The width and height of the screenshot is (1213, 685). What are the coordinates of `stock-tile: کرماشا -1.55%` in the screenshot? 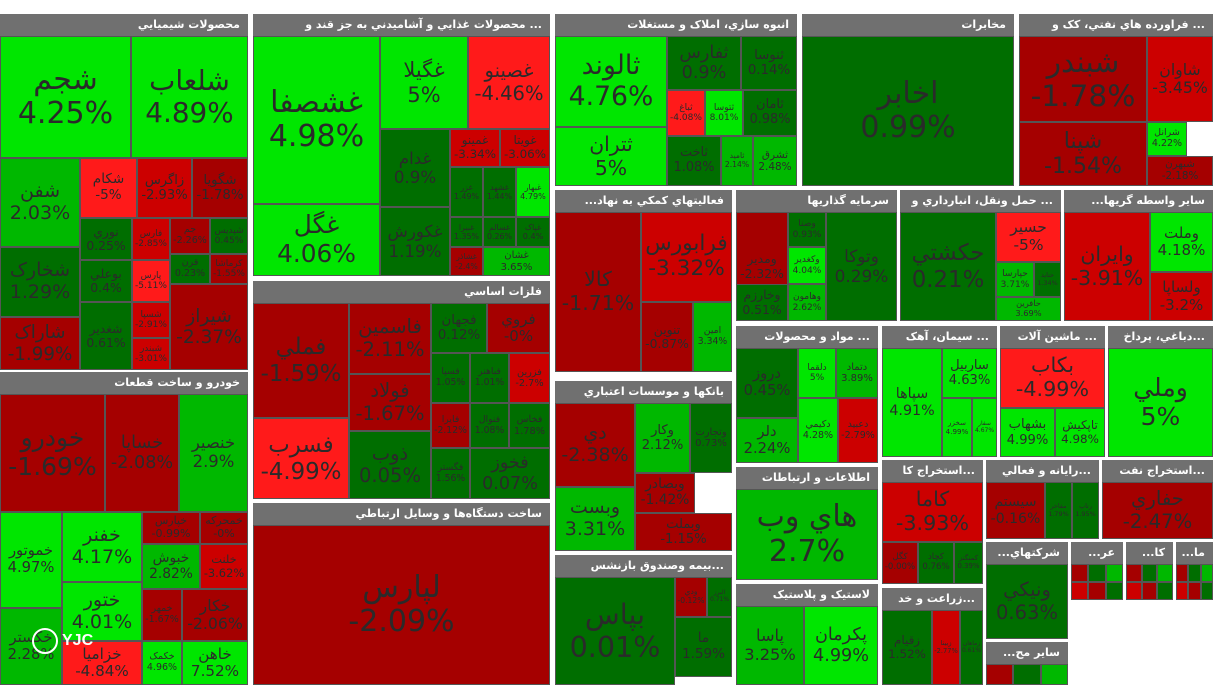 It's located at (229, 269).